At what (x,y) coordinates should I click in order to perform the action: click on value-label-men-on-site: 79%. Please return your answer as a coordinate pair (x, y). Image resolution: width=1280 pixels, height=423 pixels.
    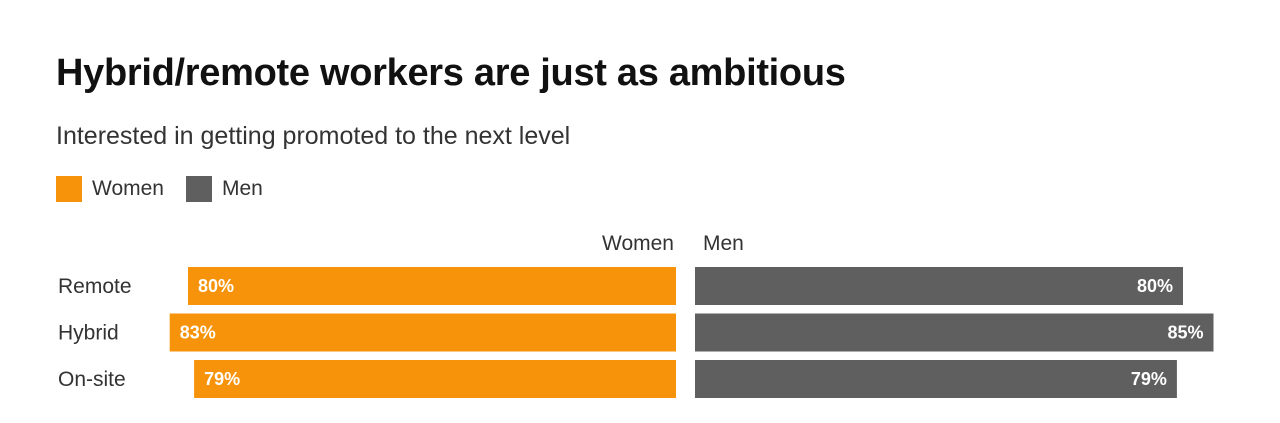
    Looking at the image, I should click on (1149, 379).